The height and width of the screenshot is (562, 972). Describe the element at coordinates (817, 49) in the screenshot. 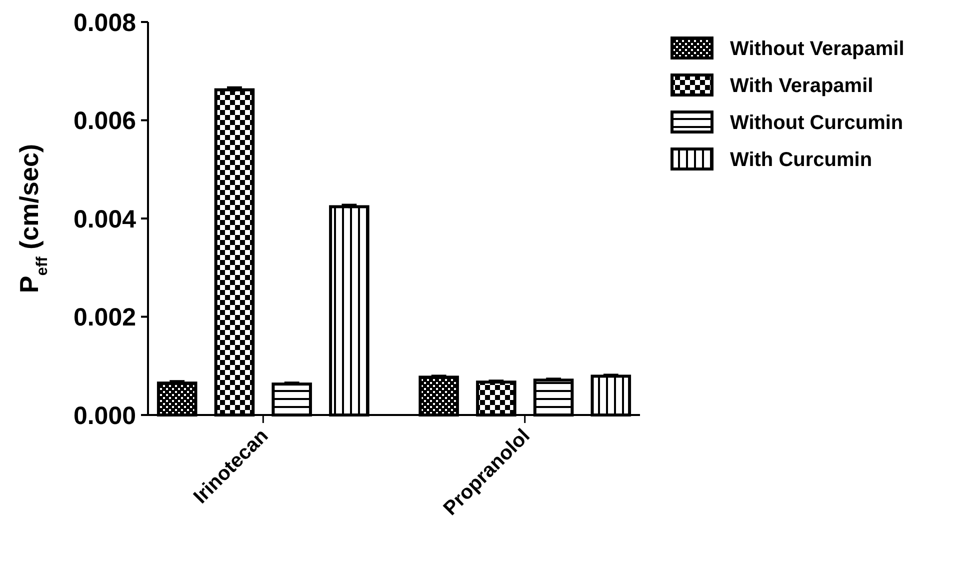

I see `legend-label: Without Verapamil` at that location.